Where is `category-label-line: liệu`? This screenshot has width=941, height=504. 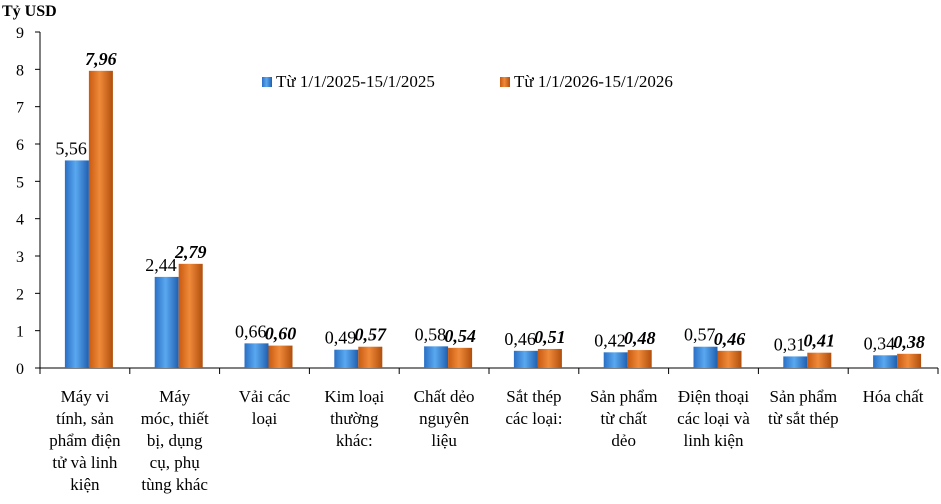
category-label-line: liệu is located at coordinates (444, 440).